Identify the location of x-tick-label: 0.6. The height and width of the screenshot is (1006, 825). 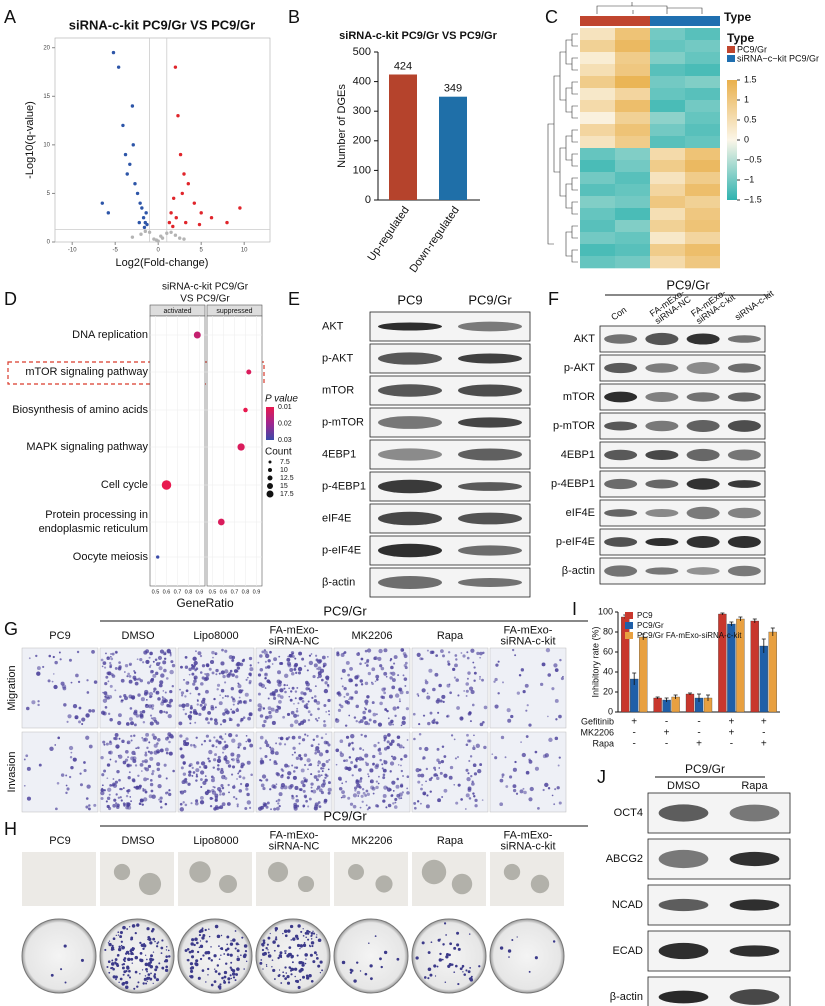
(224, 592).